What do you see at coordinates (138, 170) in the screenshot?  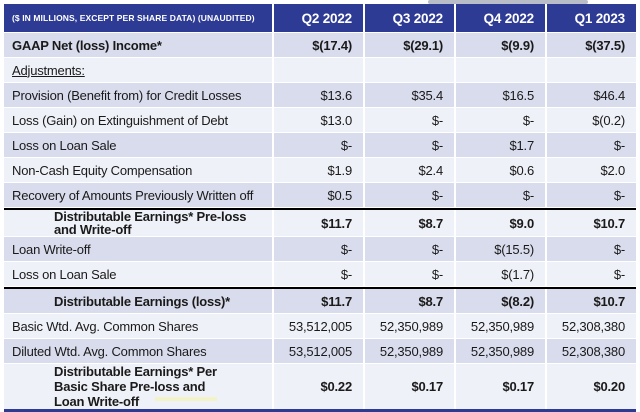 I see `row-label: Non-Cash Equity Compensation` at bounding box center [138, 170].